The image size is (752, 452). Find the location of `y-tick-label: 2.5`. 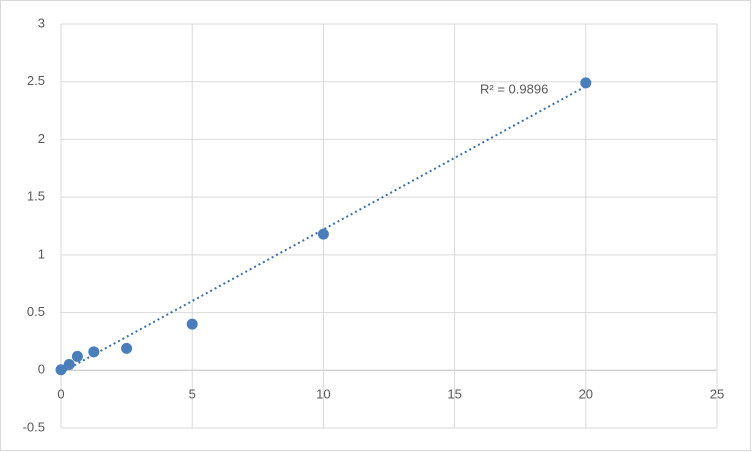

y-tick-label: 2.5 is located at coordinates (36, 80).